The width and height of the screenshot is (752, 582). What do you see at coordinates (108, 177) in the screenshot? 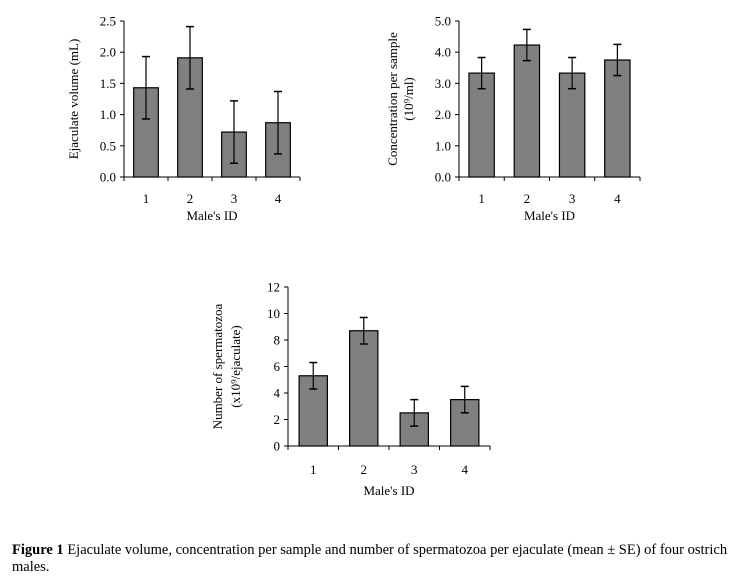
I see `ejaculate-volume-y-tick-label: 0.0` at bounding box center [108, 177].